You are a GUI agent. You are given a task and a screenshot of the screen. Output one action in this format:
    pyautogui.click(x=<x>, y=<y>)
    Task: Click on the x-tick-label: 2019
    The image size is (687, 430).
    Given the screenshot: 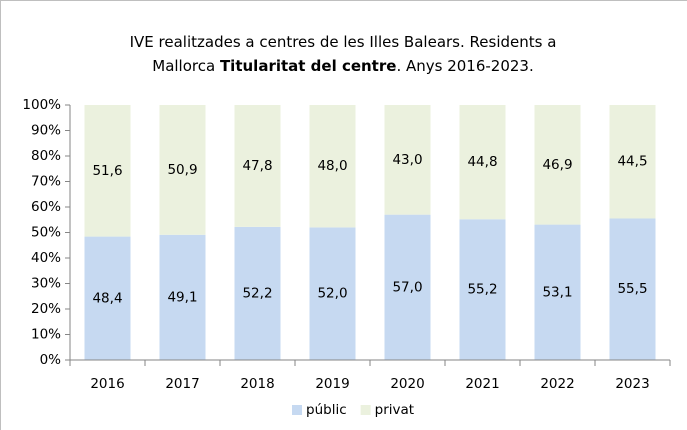 What is the action you would take?
    pyautogui.click(x=332, y=384)
    